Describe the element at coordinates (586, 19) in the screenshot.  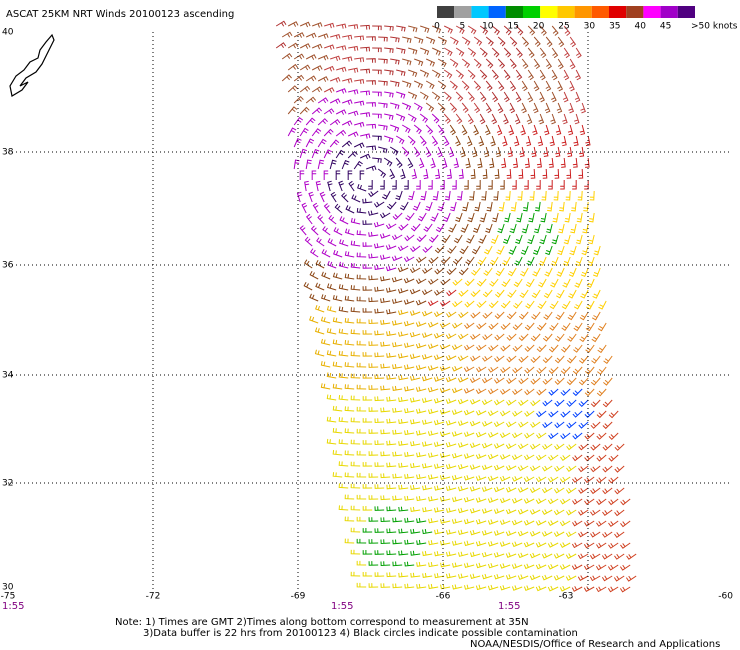
I see `colorbar: 0 5 10 15 20 25 30 35 40 45 >50 knots` at that location.